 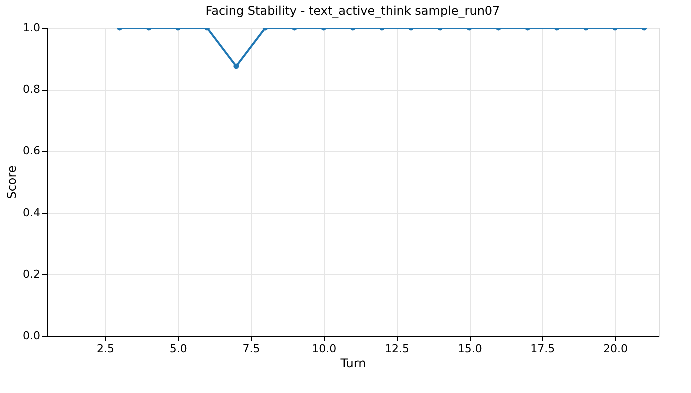 I want to click on x-axis-title: Turn, so click(x=353, y=363).